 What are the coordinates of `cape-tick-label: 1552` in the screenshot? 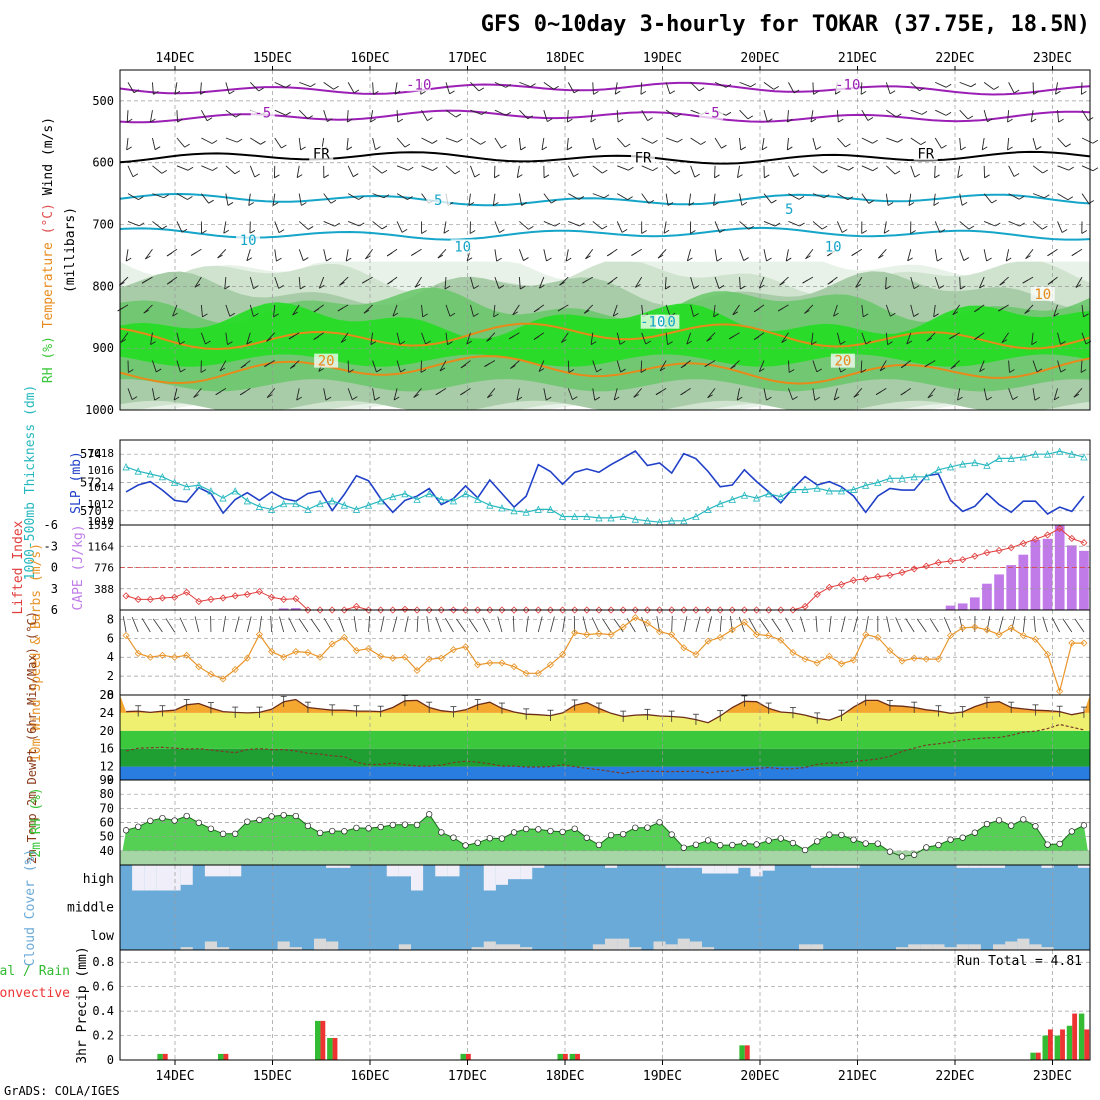 It's located at (101, 525).